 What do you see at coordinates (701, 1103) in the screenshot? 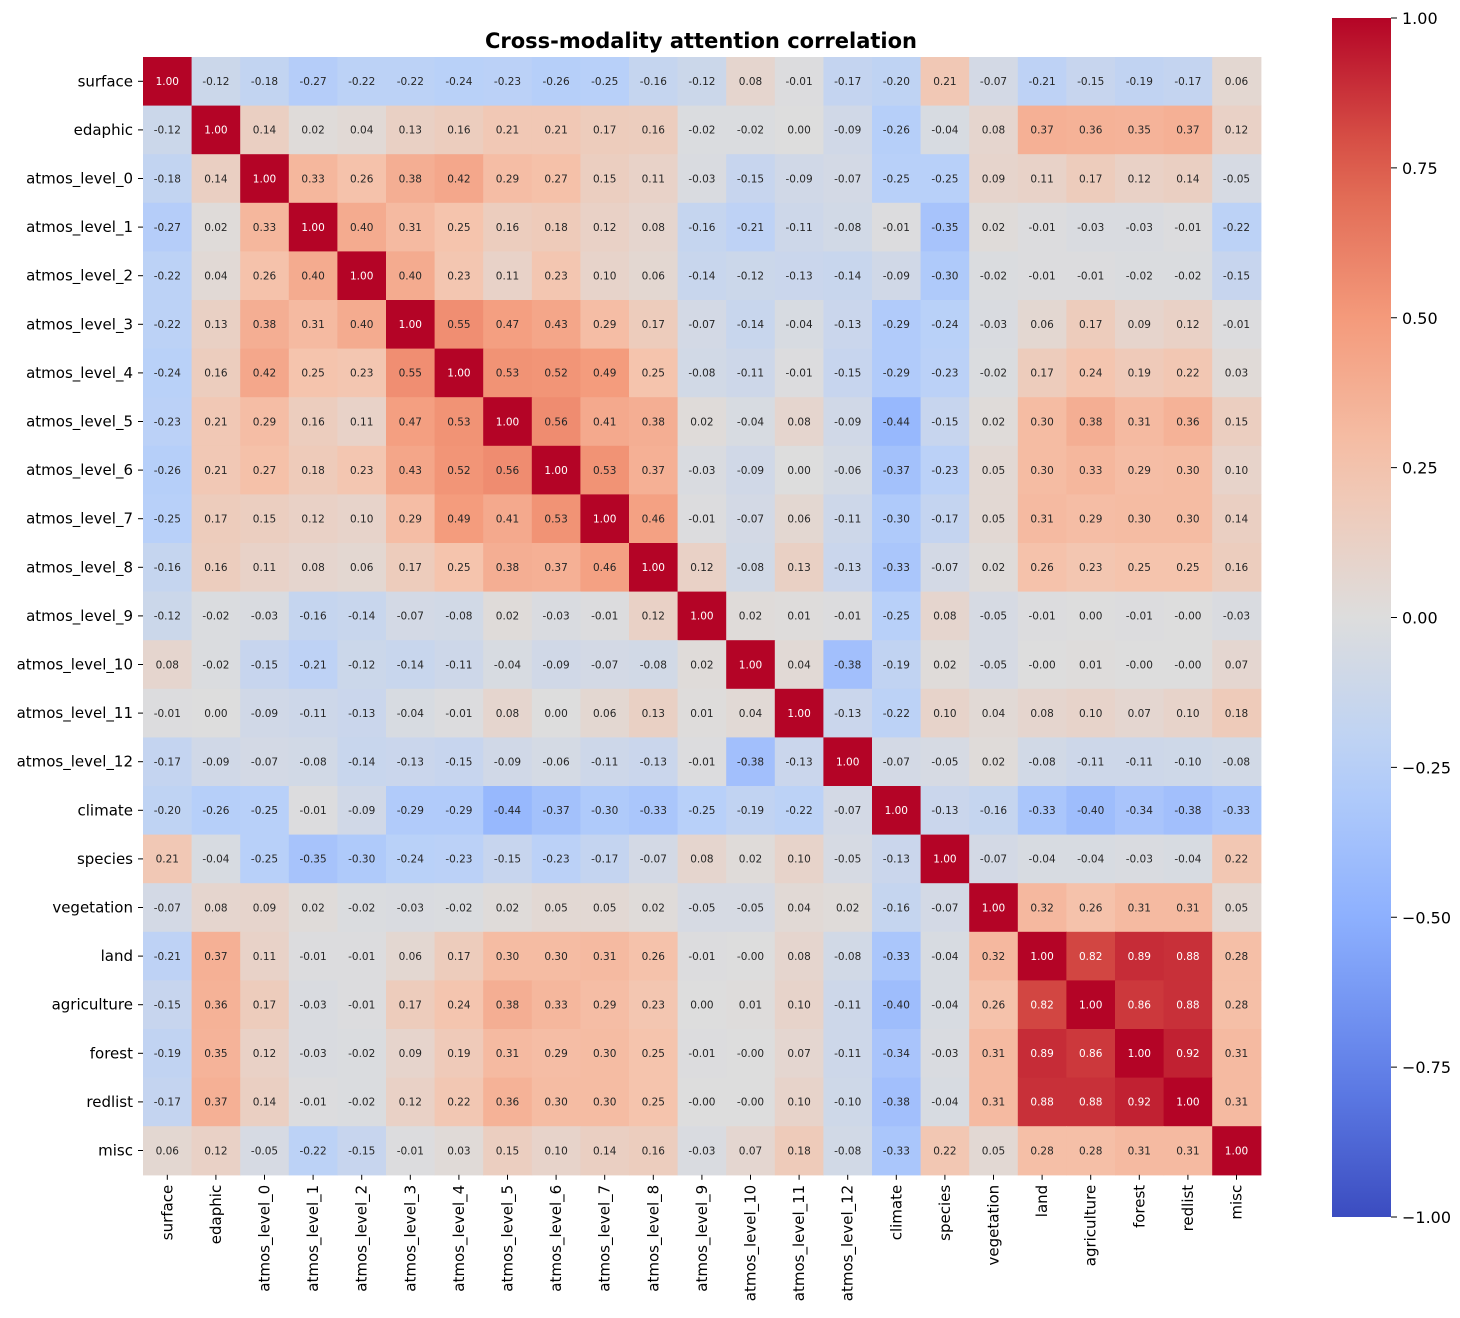
I see `cell-value-label: -0.00` at bounding box center [701, 1103].